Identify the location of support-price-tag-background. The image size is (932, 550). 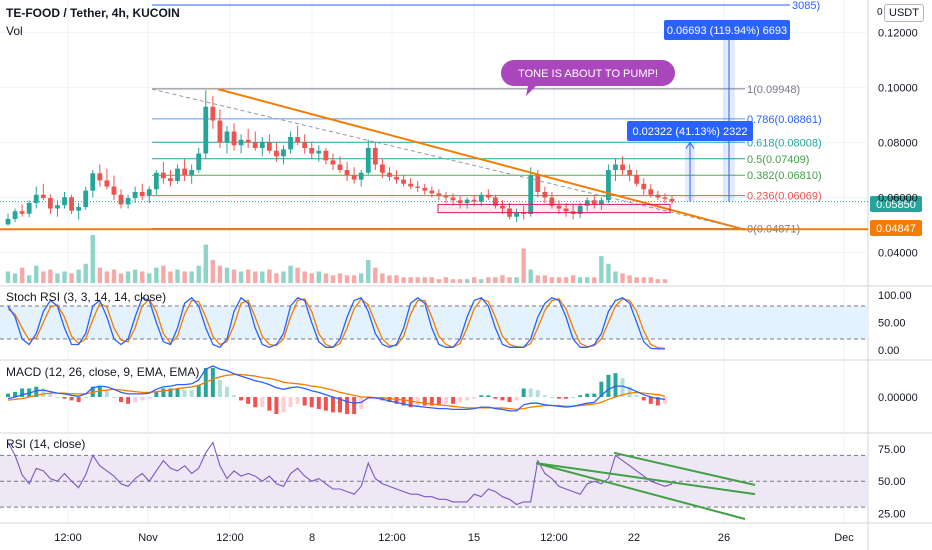
(896, 228).